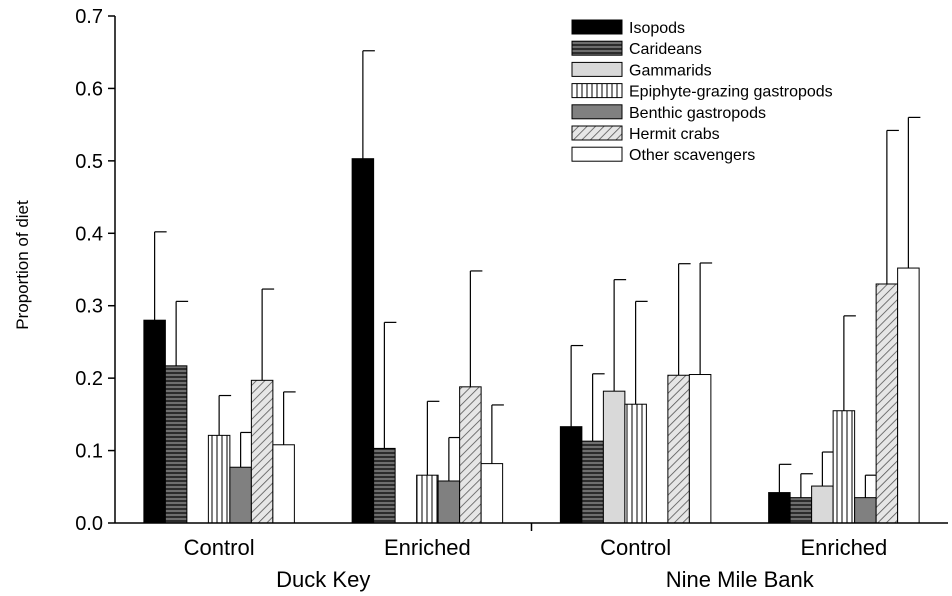 This screenshot has height=596, width=952. I want to click on x-site-label: Duck Key, so click(323, 579).